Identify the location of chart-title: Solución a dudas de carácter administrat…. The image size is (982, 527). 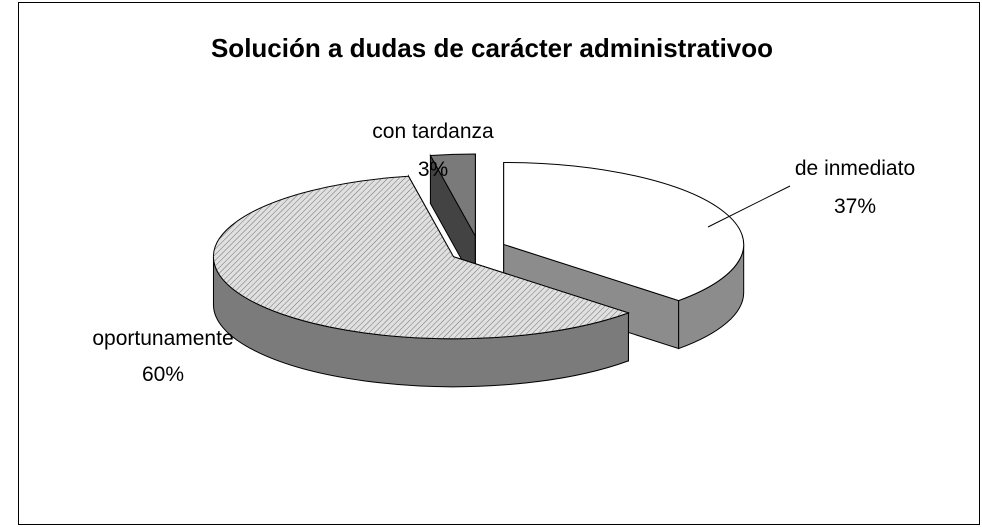
(492, 48).